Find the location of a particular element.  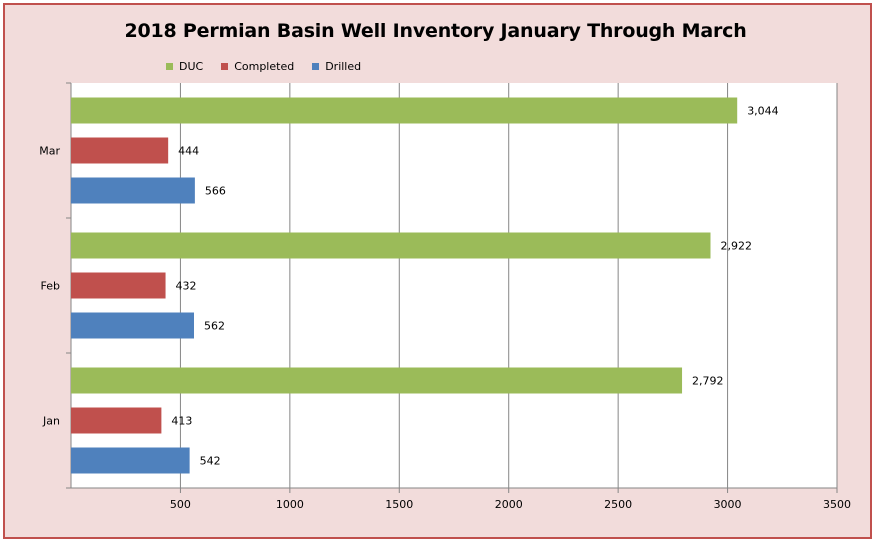

bar-drilled-jan is located at coordinates (130, 460).